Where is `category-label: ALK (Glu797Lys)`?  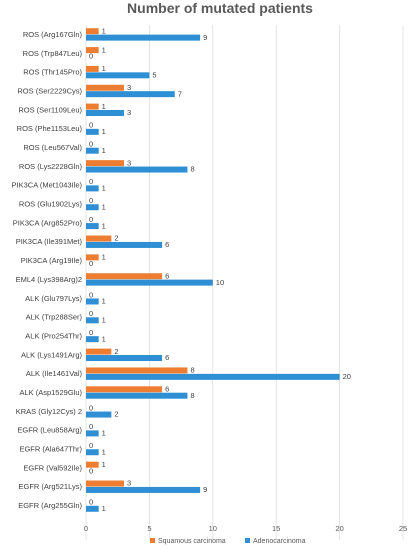
category-label: ALK (Glu797Lys) is located at coordinates (53, 298).